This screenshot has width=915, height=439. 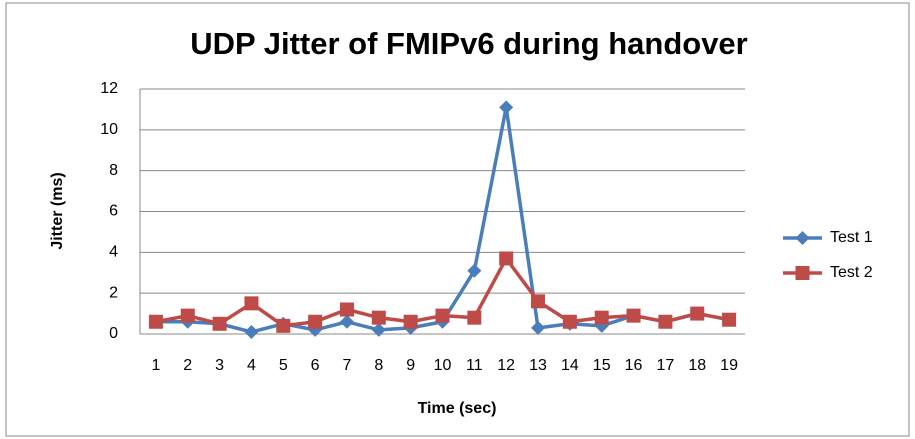 What do you see at coordinates (109, 88) in the screenshot?
I see `y-tick-label: 12` at bounding box center [109, 88].